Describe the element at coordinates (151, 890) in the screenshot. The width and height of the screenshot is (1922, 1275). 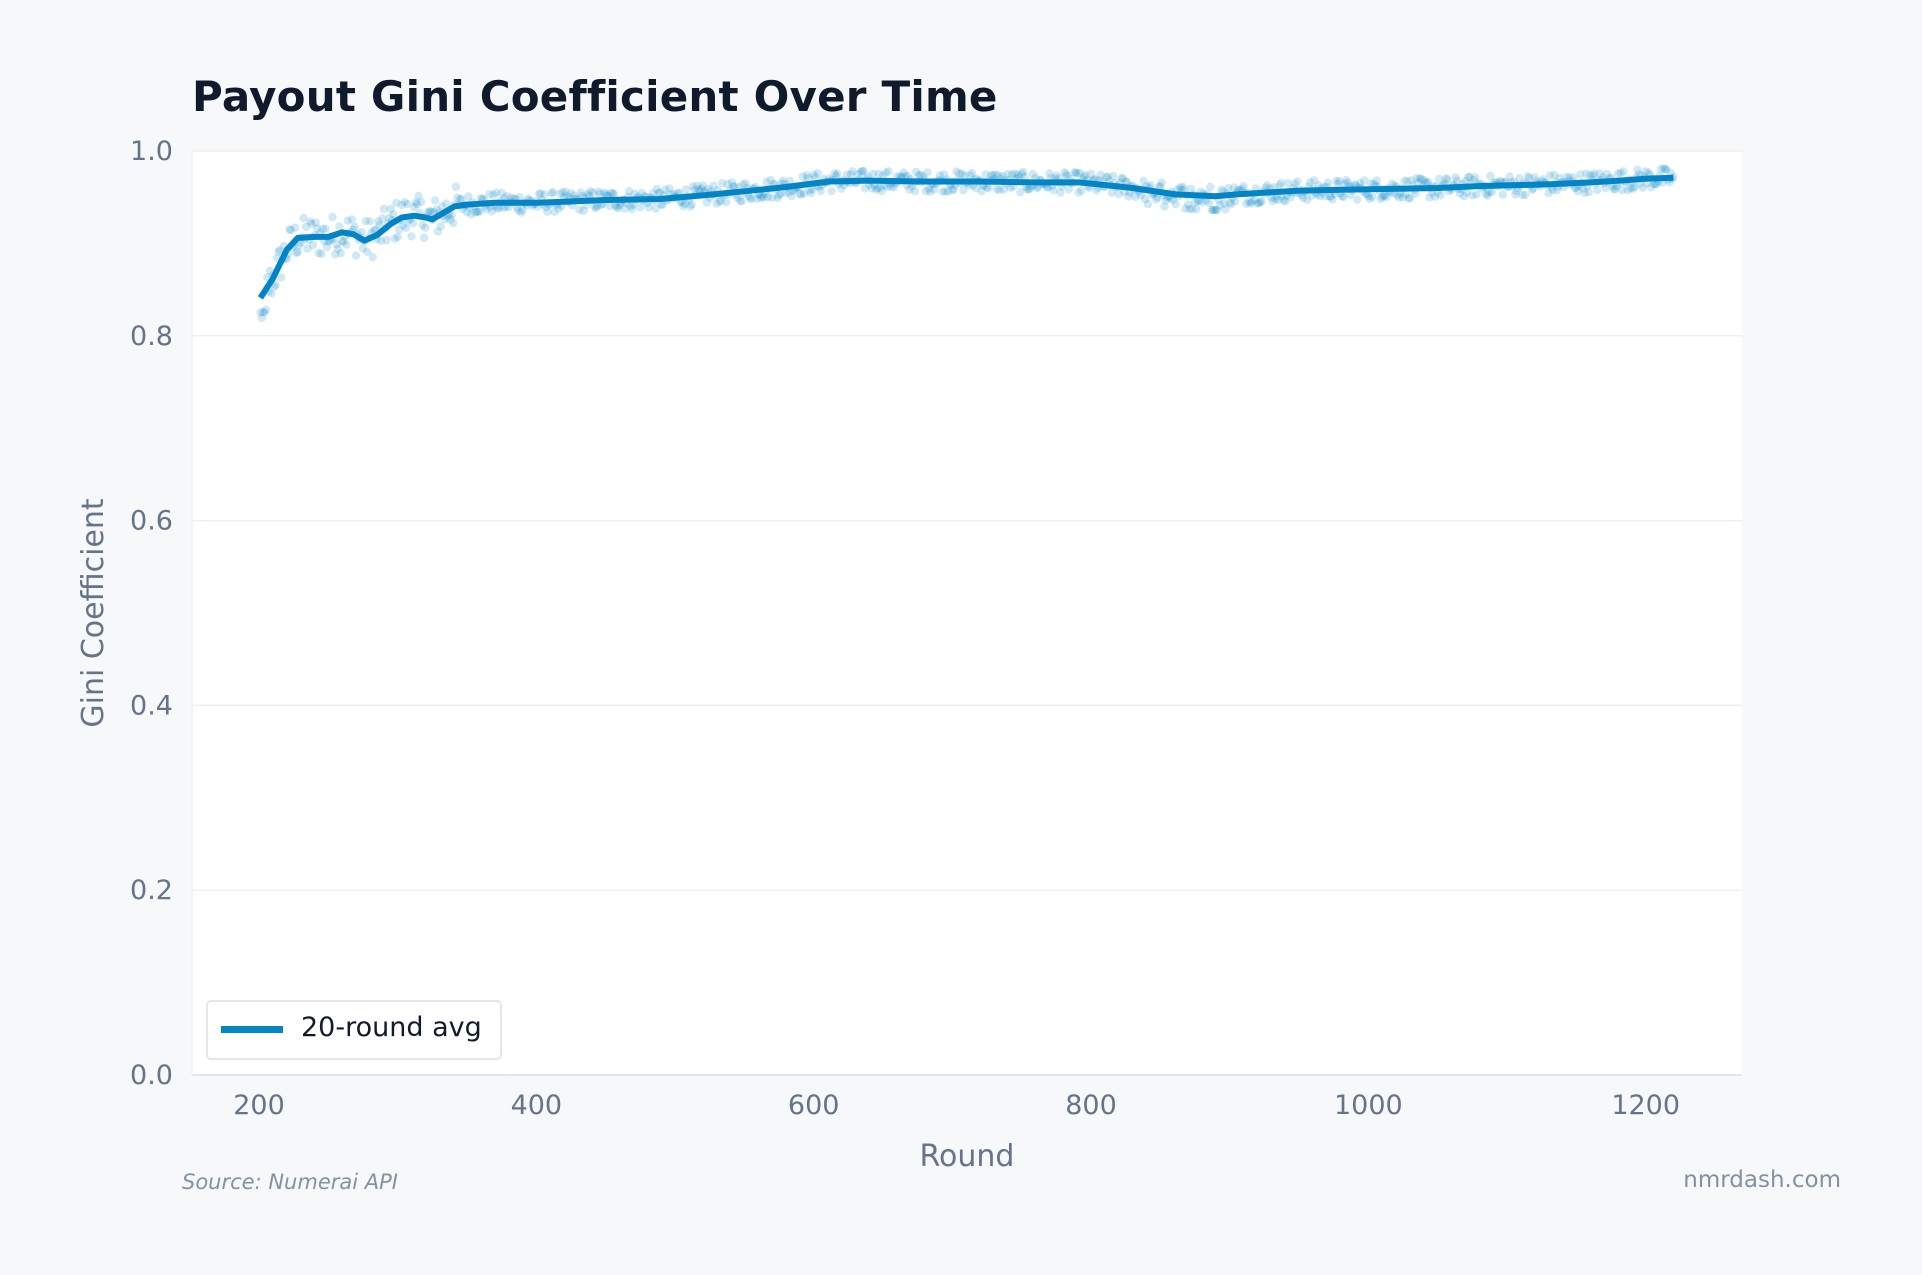
I see `y-tick-label: 0.2` at that location.